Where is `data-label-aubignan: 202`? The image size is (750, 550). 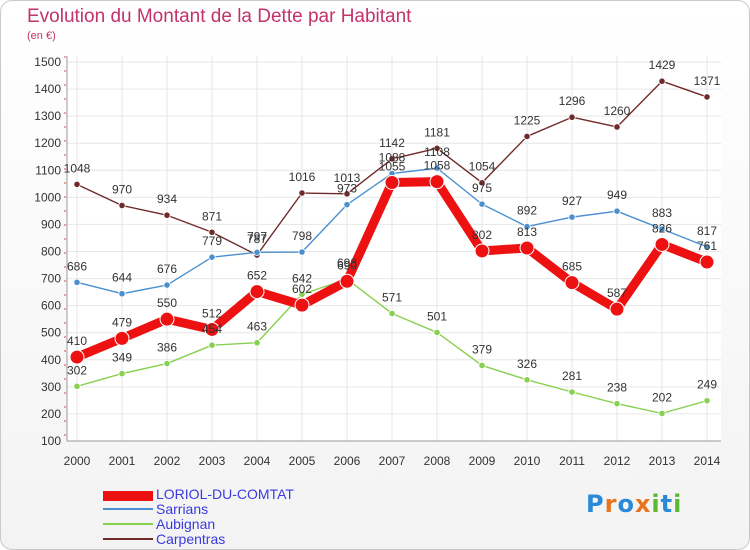 data-label-aubignan: 202 is located at coordinates (662, 397).